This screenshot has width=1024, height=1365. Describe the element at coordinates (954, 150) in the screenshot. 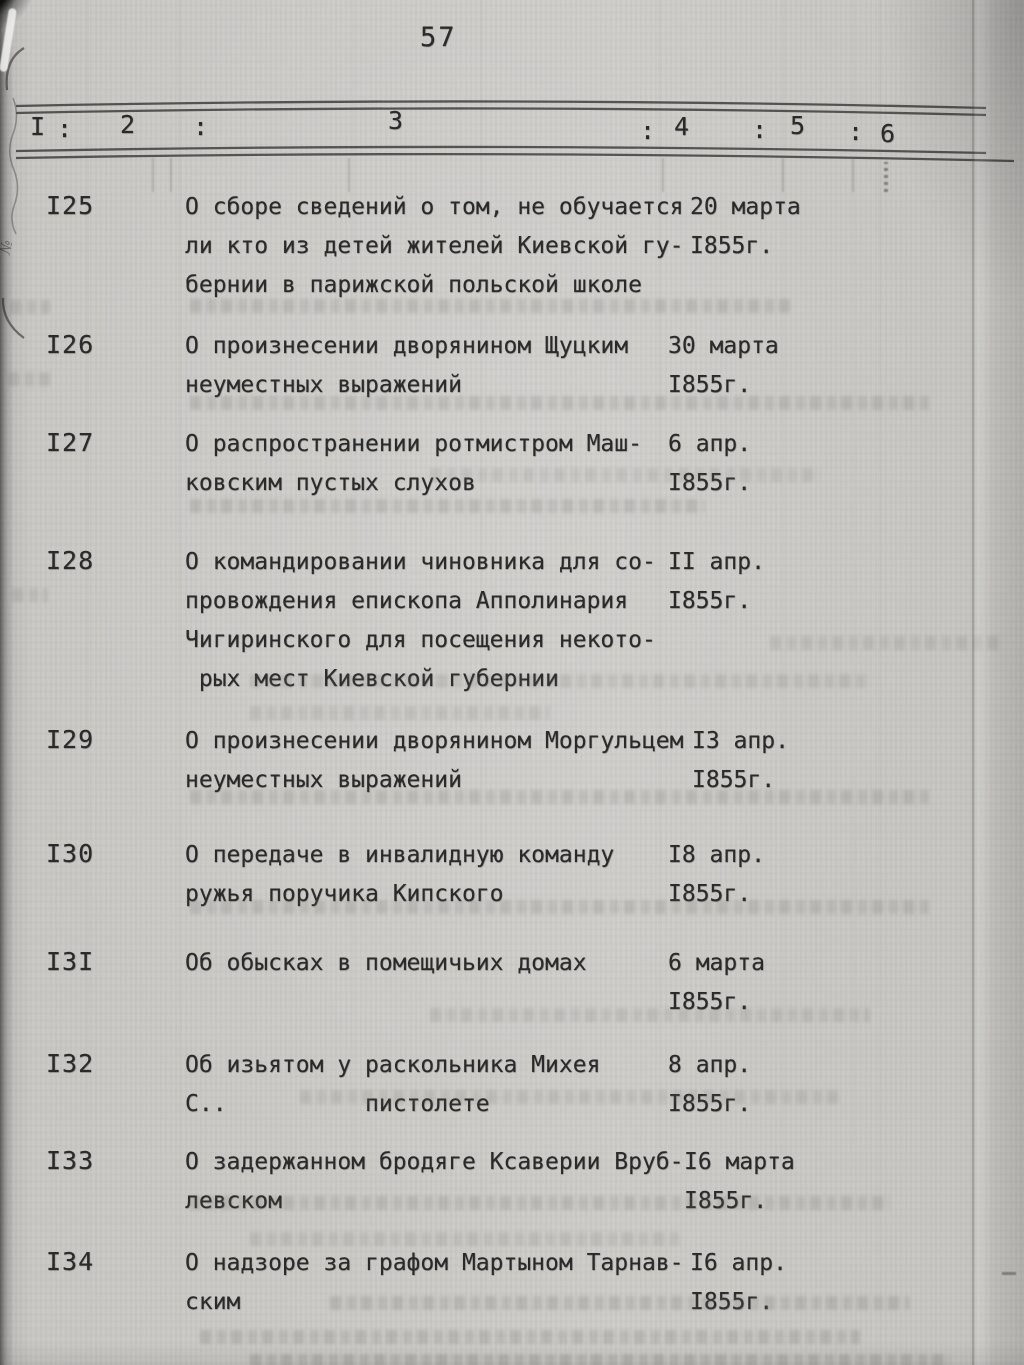

I see `page-corner-shade` at that location.